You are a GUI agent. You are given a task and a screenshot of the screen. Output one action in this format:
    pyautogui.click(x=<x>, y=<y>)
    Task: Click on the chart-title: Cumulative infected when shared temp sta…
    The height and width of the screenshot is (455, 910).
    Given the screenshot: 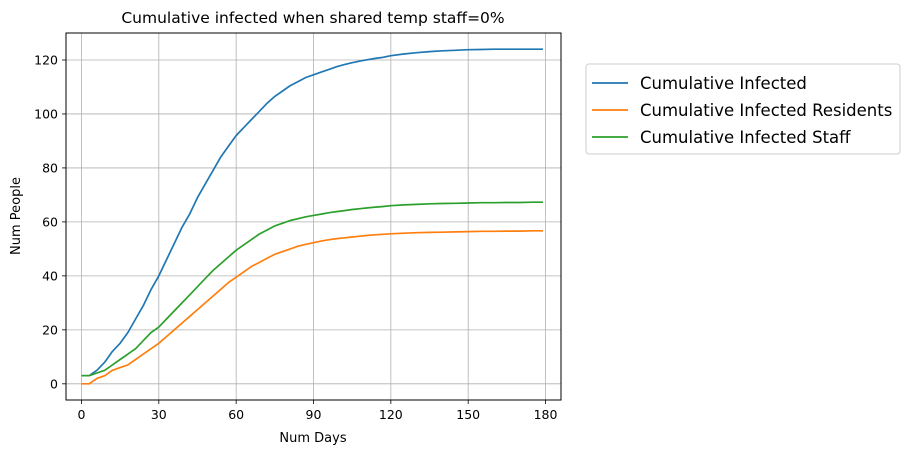 What is the action you would take?
    pyautogui.click(x=312, y=18)
    